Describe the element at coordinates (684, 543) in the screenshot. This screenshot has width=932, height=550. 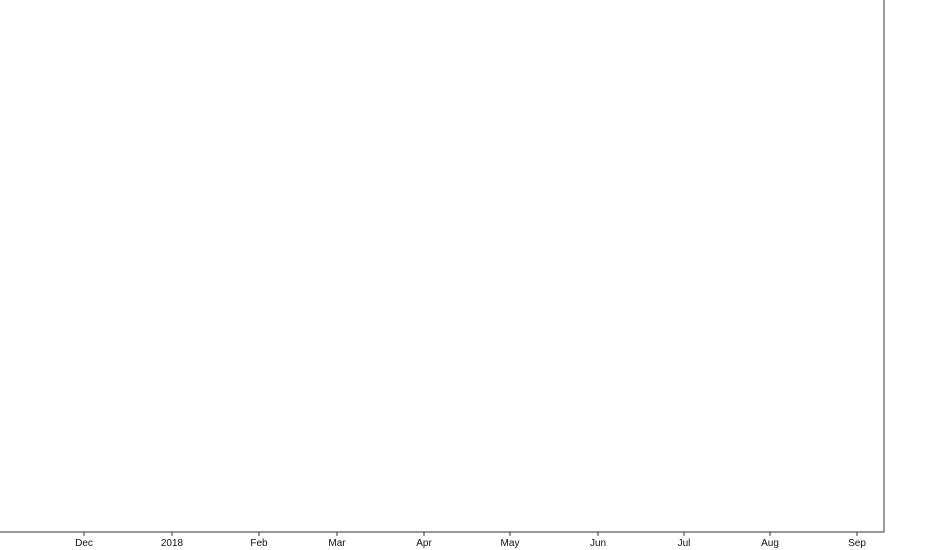
I see `x-tick-label: Jul` at that location.